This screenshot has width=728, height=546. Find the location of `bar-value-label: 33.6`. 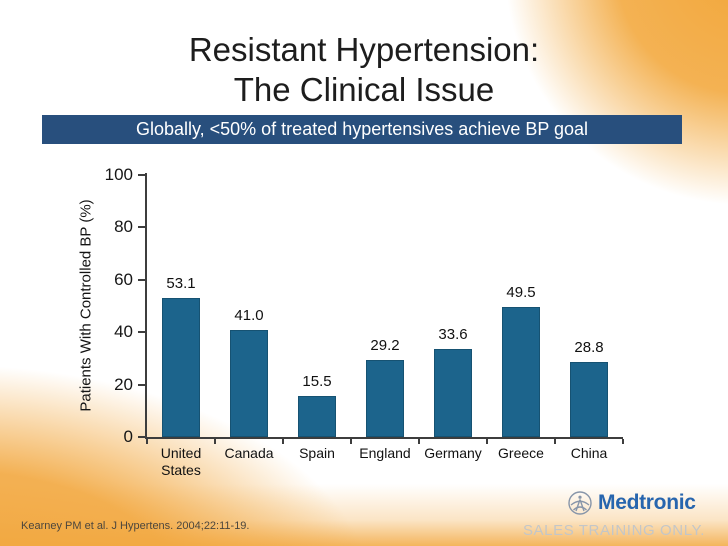

bar-value-label: 33.6 is located at coordinates (453, 334).